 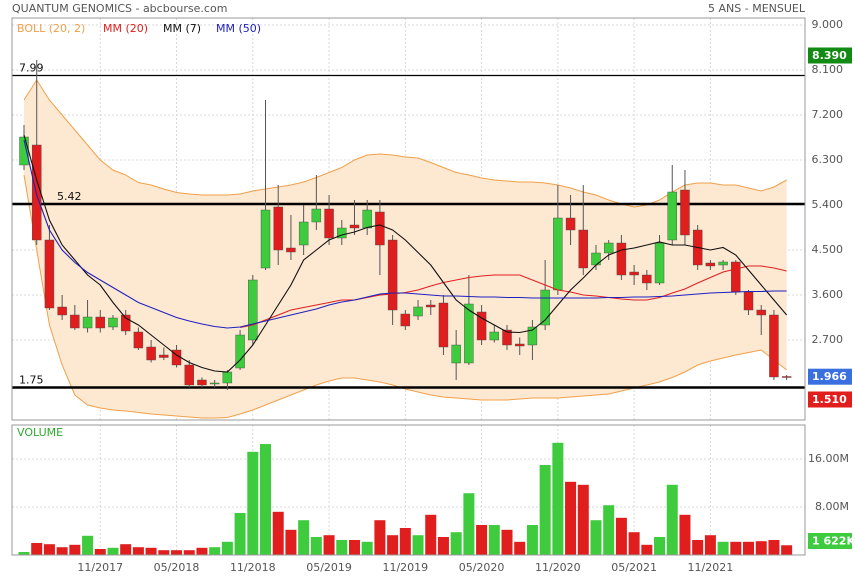 I want to click on level-label: 5.42, so click(x=69, y=196).